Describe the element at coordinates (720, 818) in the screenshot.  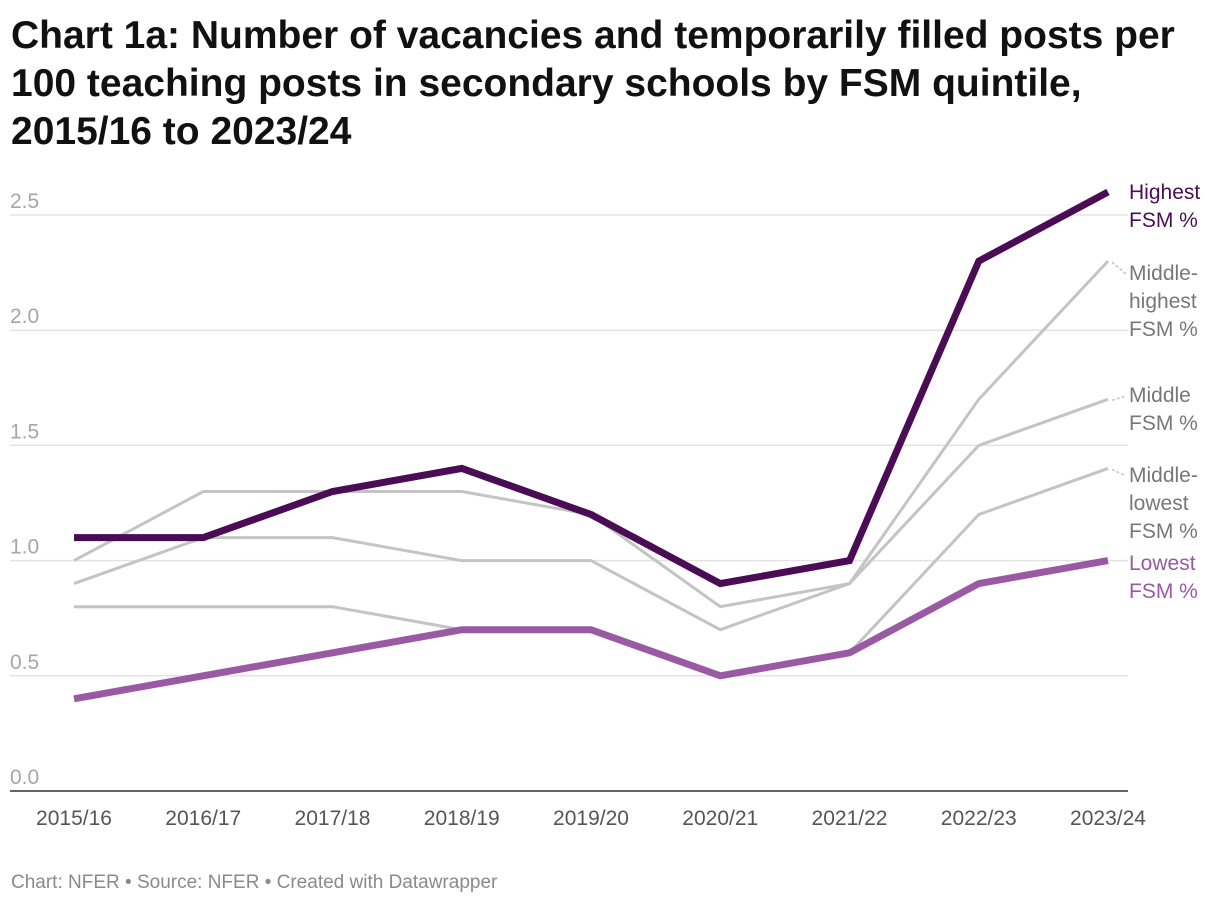
I see `x-tick-label: 2020/21` at that location.